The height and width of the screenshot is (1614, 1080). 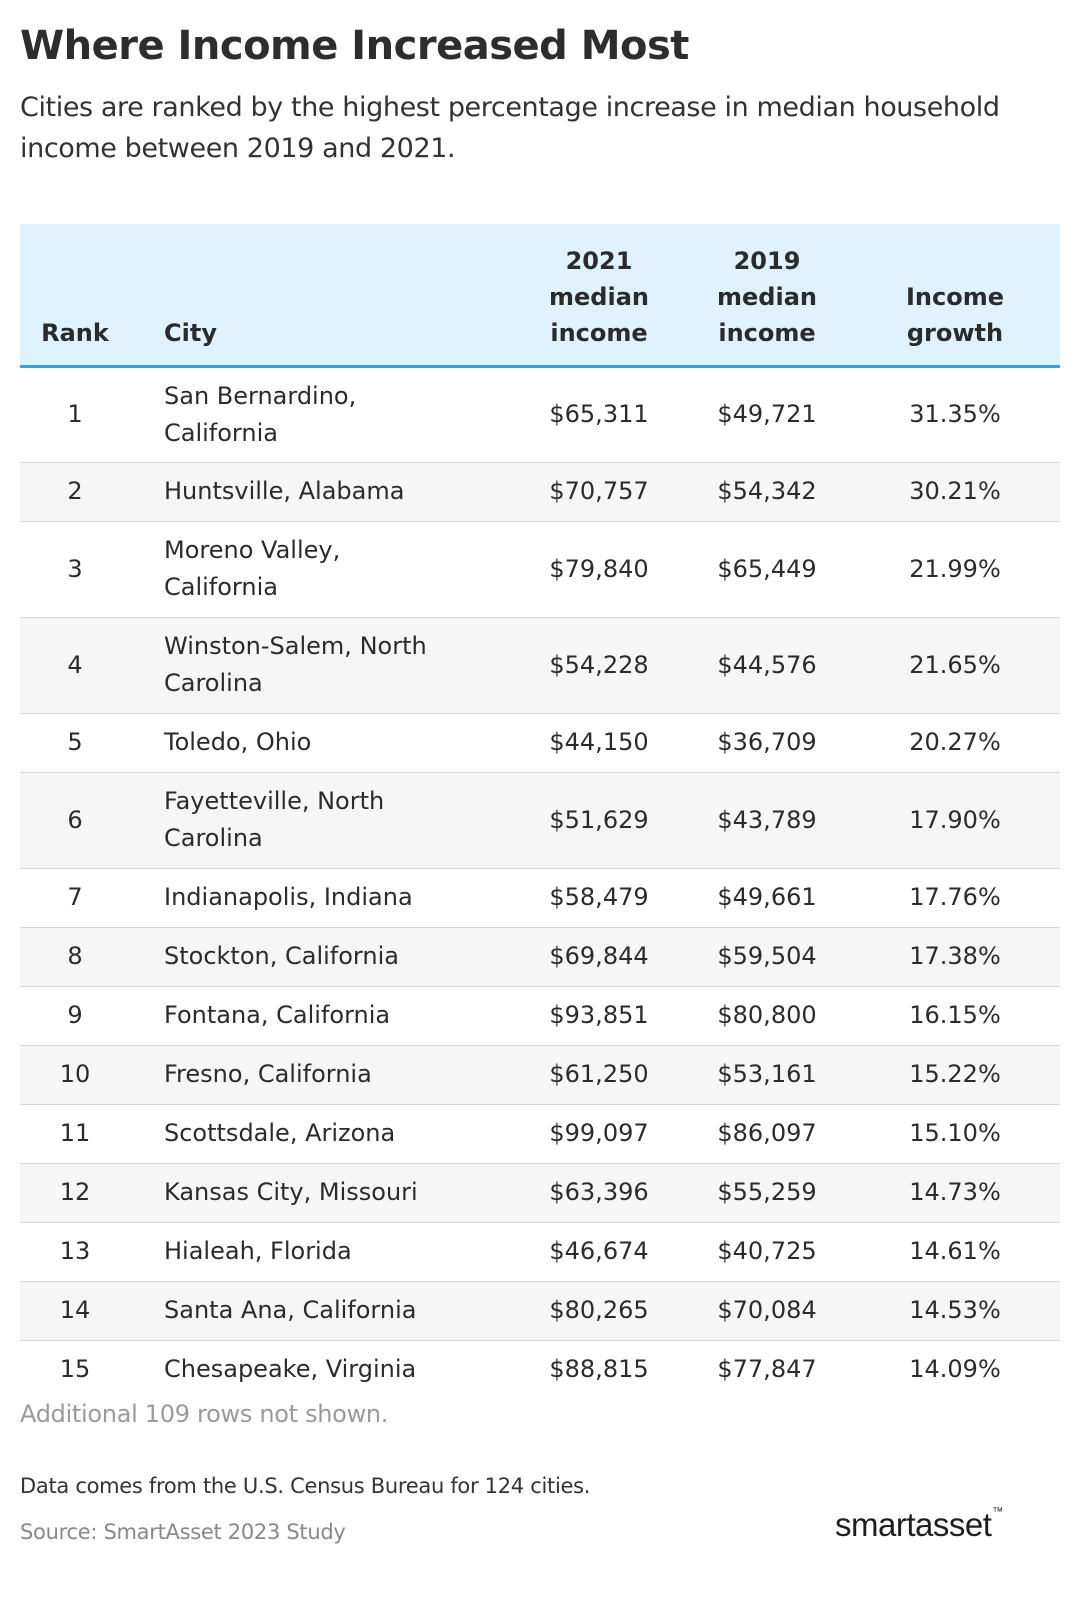 I want to click on city-name-line: Chesapeake, Virginia, so click(x=290, y=1369).